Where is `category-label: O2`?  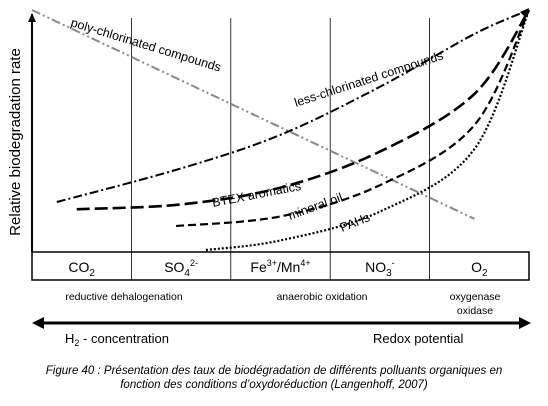 category-label: O2 is located at coordinates (479, 269).